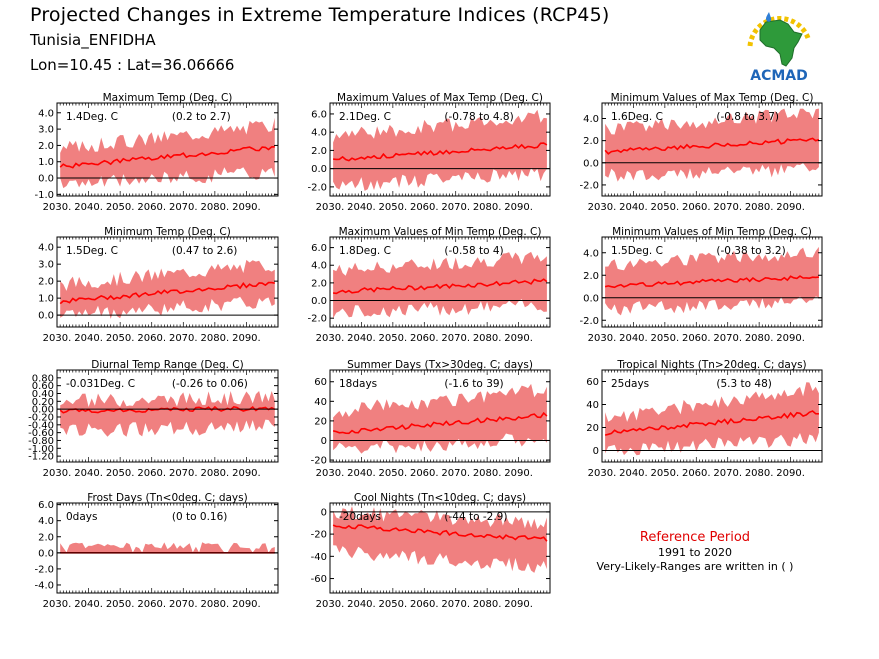 The height and width of the screenshot is (659, 879). What do you see at coordinates (44, 585) in the screenshot?
I see `y-tick-label: -4.0` at bounding box center [44, 585].